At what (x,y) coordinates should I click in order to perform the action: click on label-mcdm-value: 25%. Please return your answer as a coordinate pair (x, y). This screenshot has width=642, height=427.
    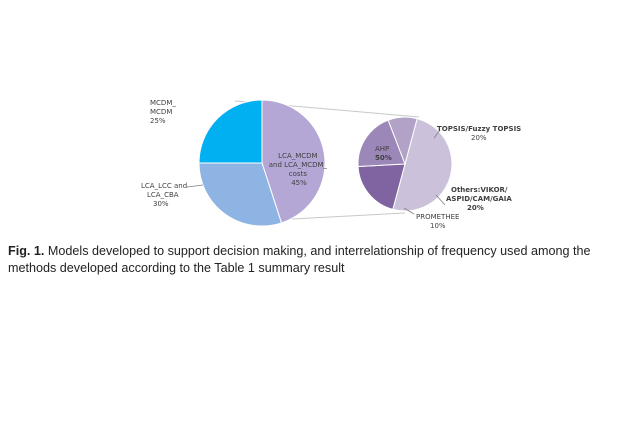
    Looking at the image, I should click on (158, 121).